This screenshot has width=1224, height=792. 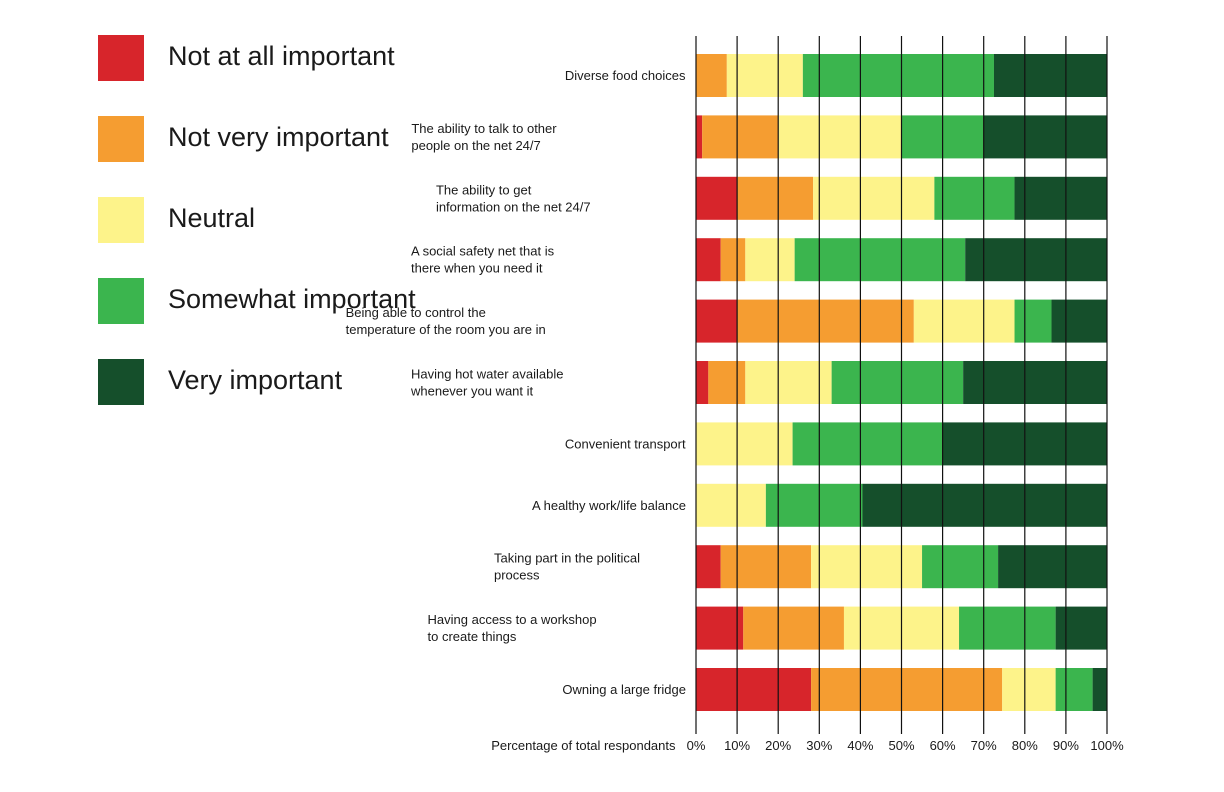 What do you see at coordinates (984, 745) in the screenshot?
I see `x-tick-label-70: 70%` at bounding box center [984, 745].